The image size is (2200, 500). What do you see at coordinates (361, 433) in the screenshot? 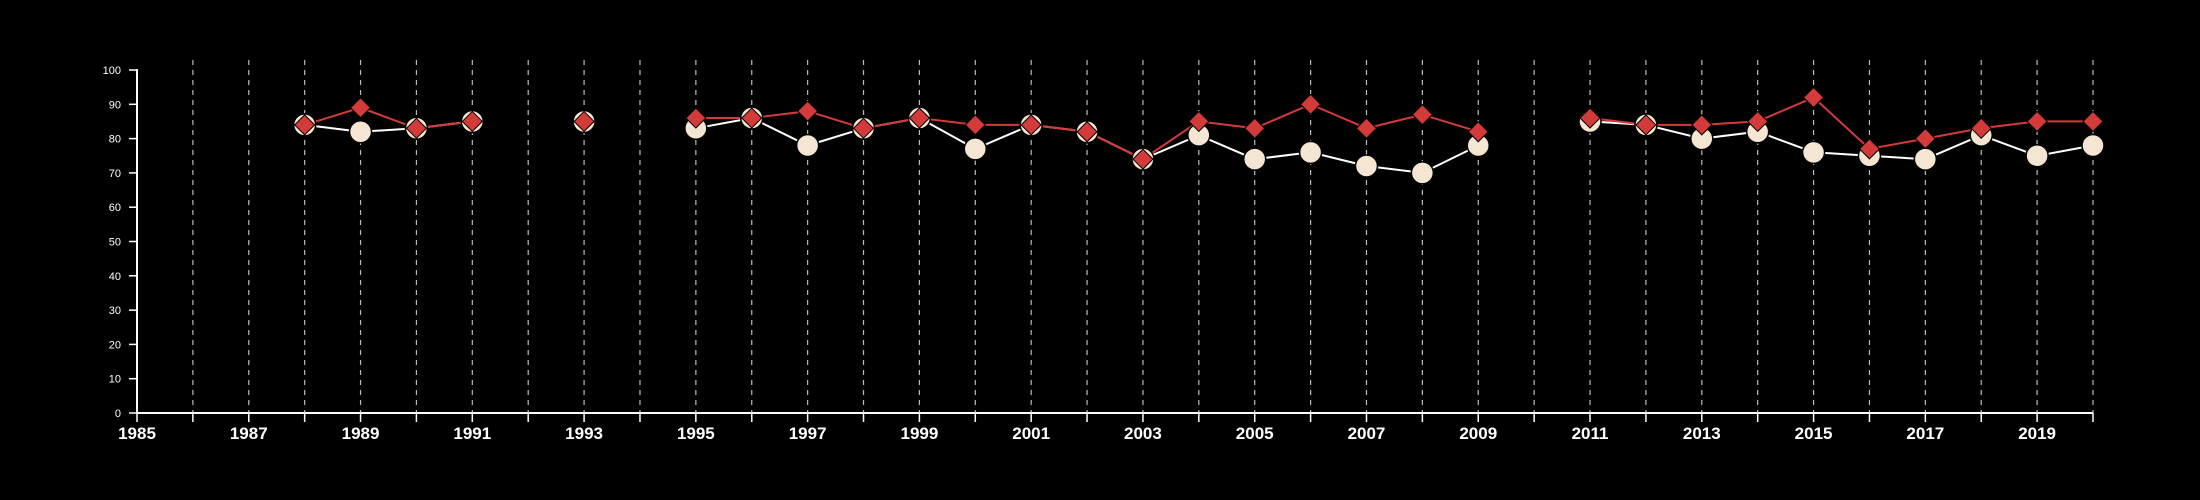
I see `x-tick-label: 1989` at bounding box center [361, 433].